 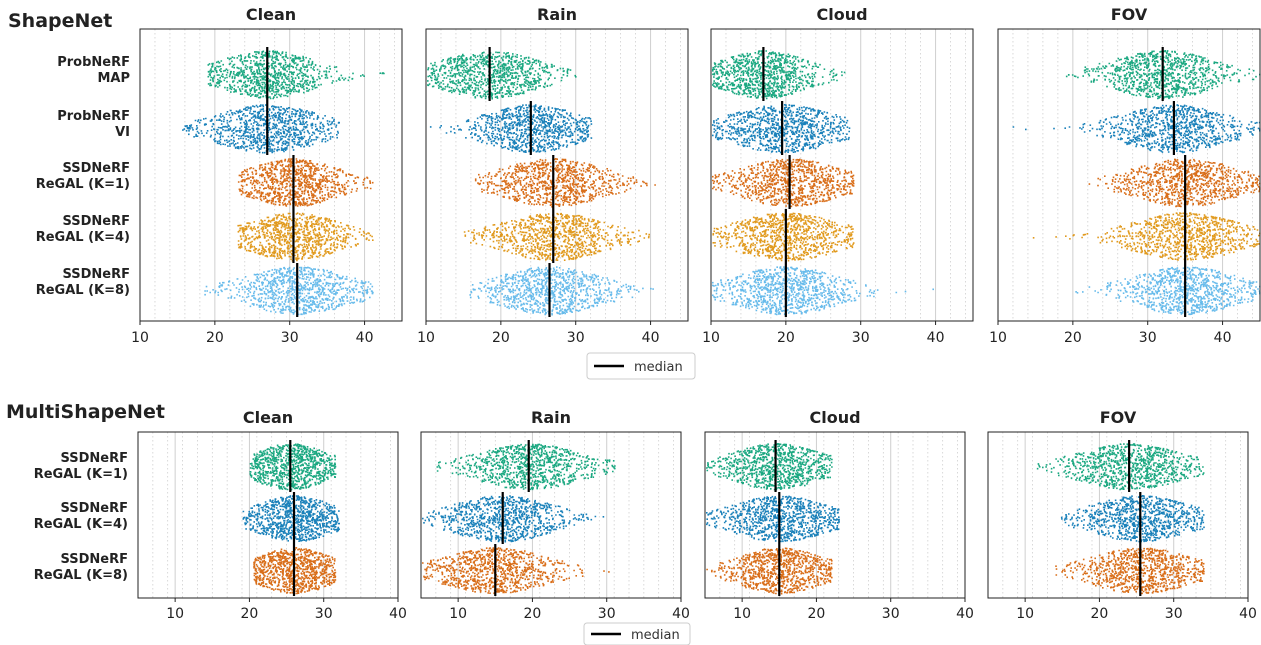 I want to click on legend-multishapenet: median, so click(x=637, y=633).